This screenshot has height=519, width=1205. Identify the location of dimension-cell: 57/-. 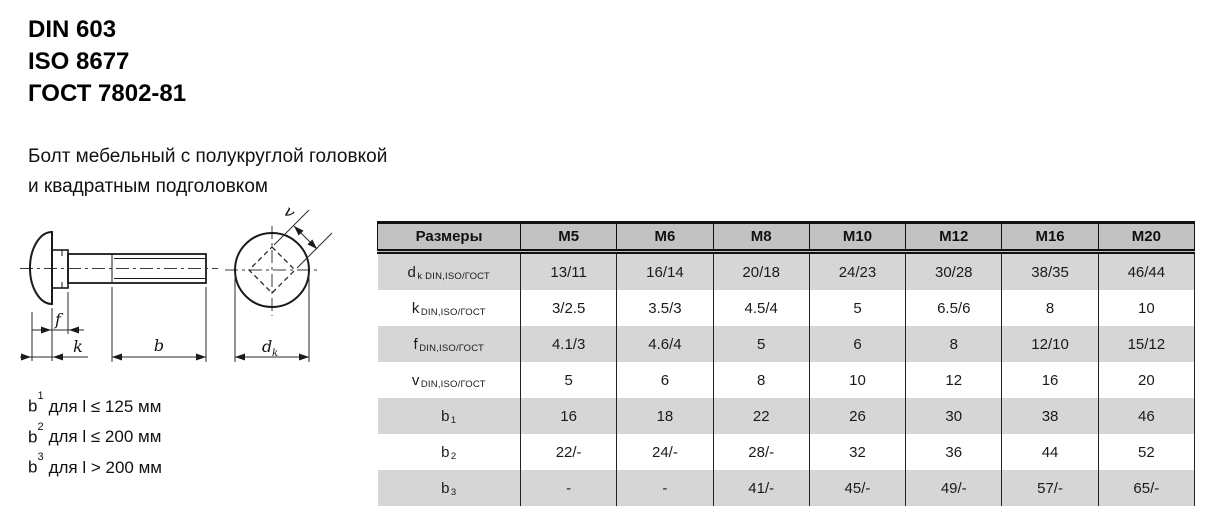
(1050, 488).